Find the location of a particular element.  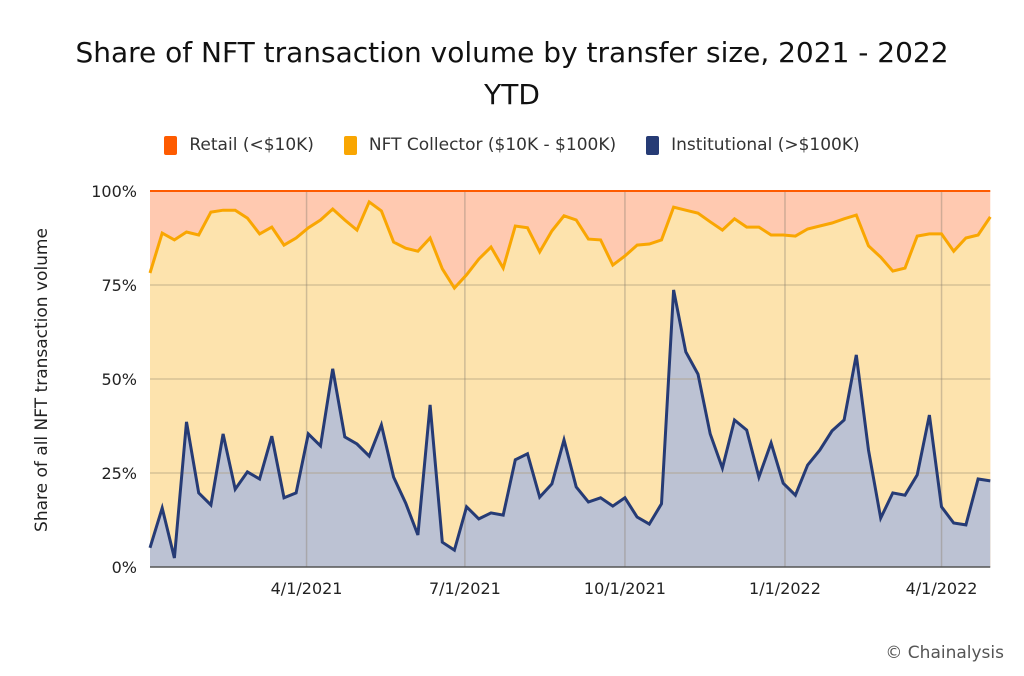

legend-item-collector: NFT Collector ($10K - $100K) is located at coordinates (480, 145).